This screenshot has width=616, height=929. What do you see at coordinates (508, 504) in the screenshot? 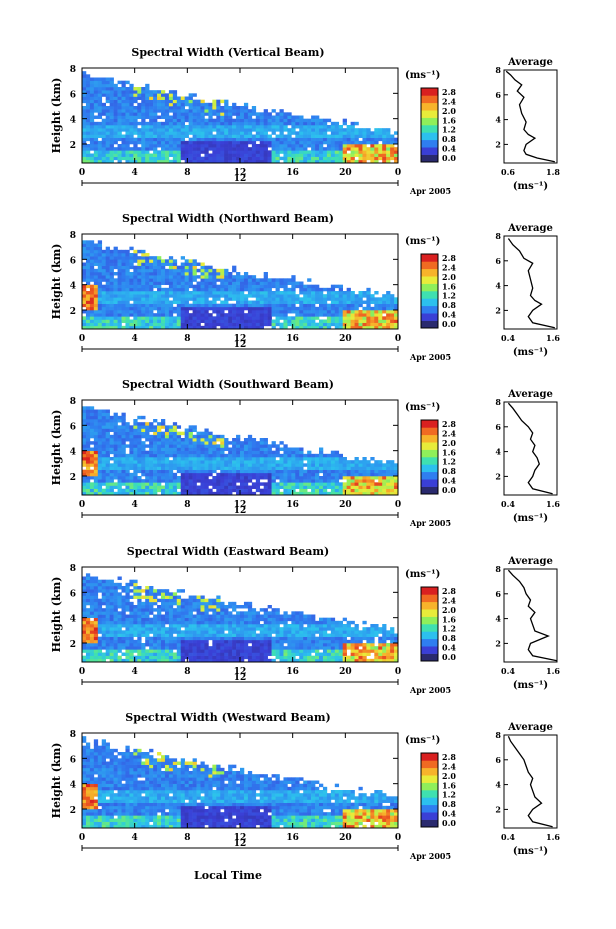
I see `average-x-tick-label: 0.4` at bounding box center [508, 504].